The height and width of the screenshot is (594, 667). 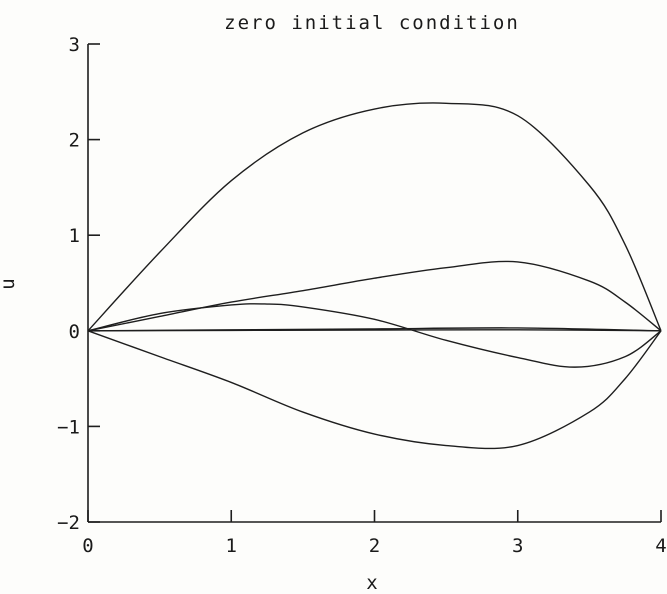 What do you see at coordinates (372, 23) in the screenshot?
I see `chart-title: zero initial condition` at bounding box center [372, 23].